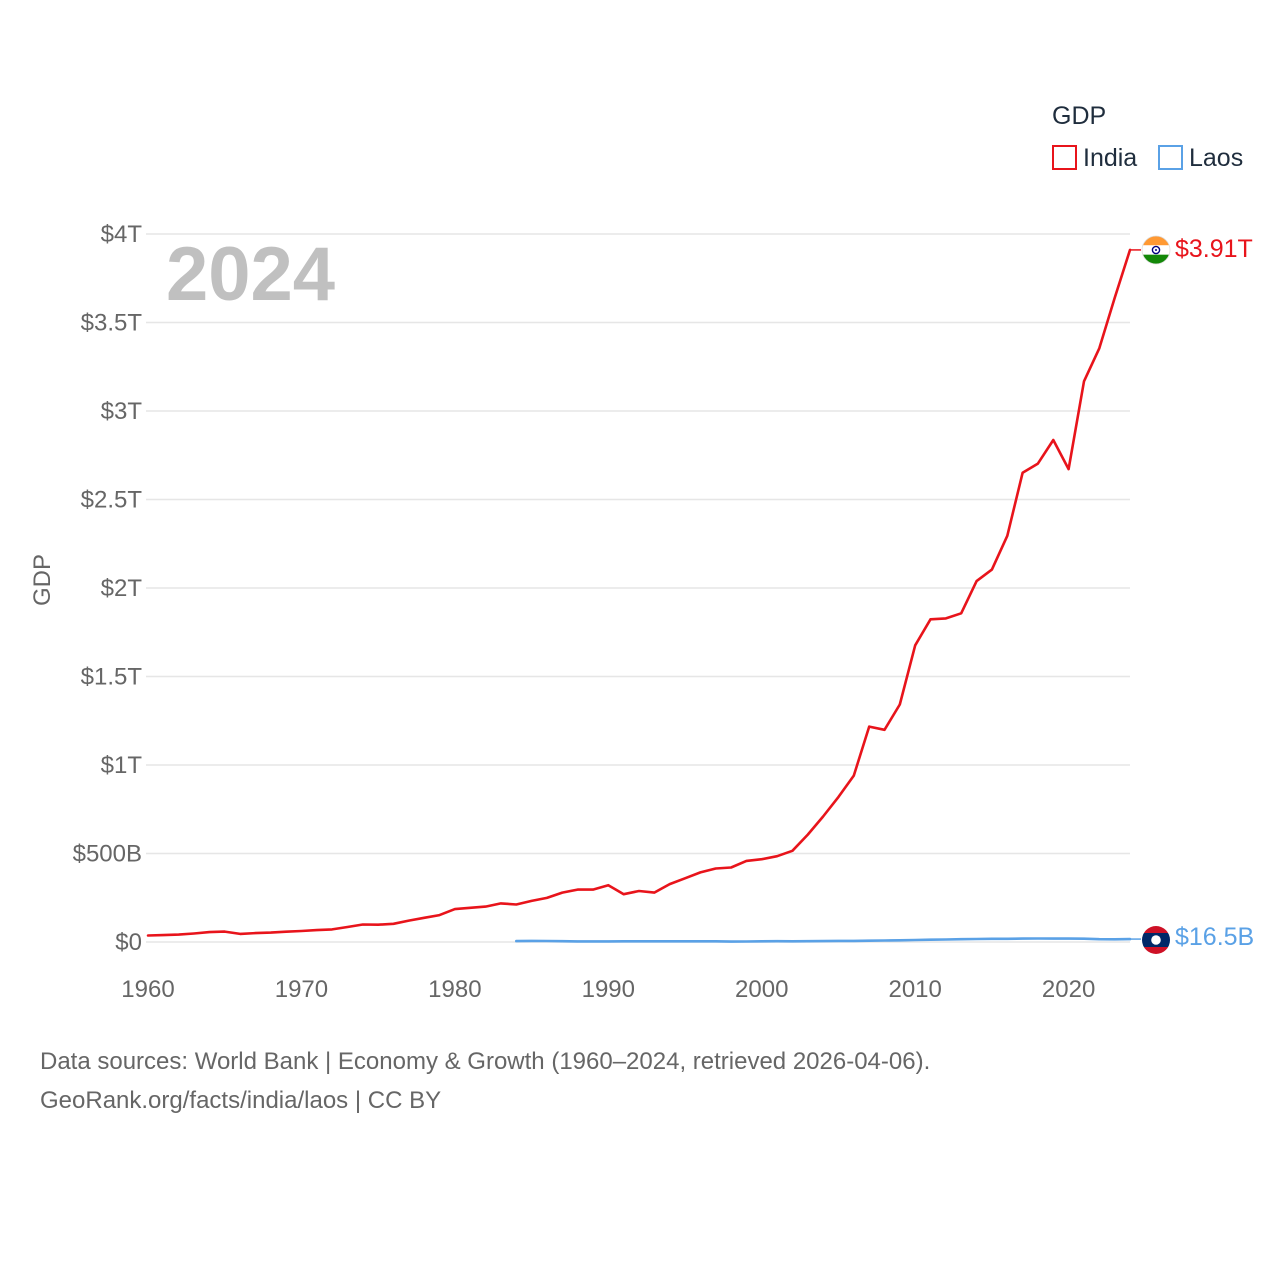  What do you see at coordinates (147, 989) in the screenshot?
I see `x-tick-label: 1960` at bounding box center [147, 989].